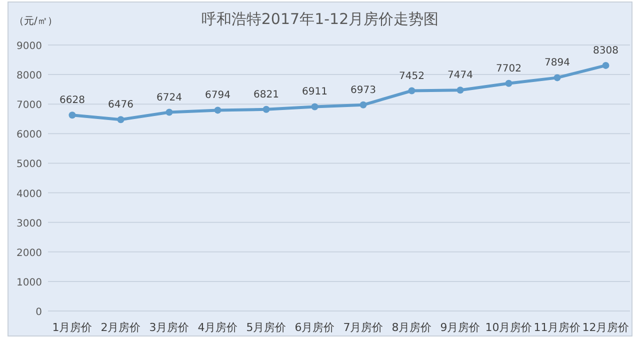 The width and height of the screenshot is (640, 342). I want to click on xtick: 8月房价, so click(412, 327).